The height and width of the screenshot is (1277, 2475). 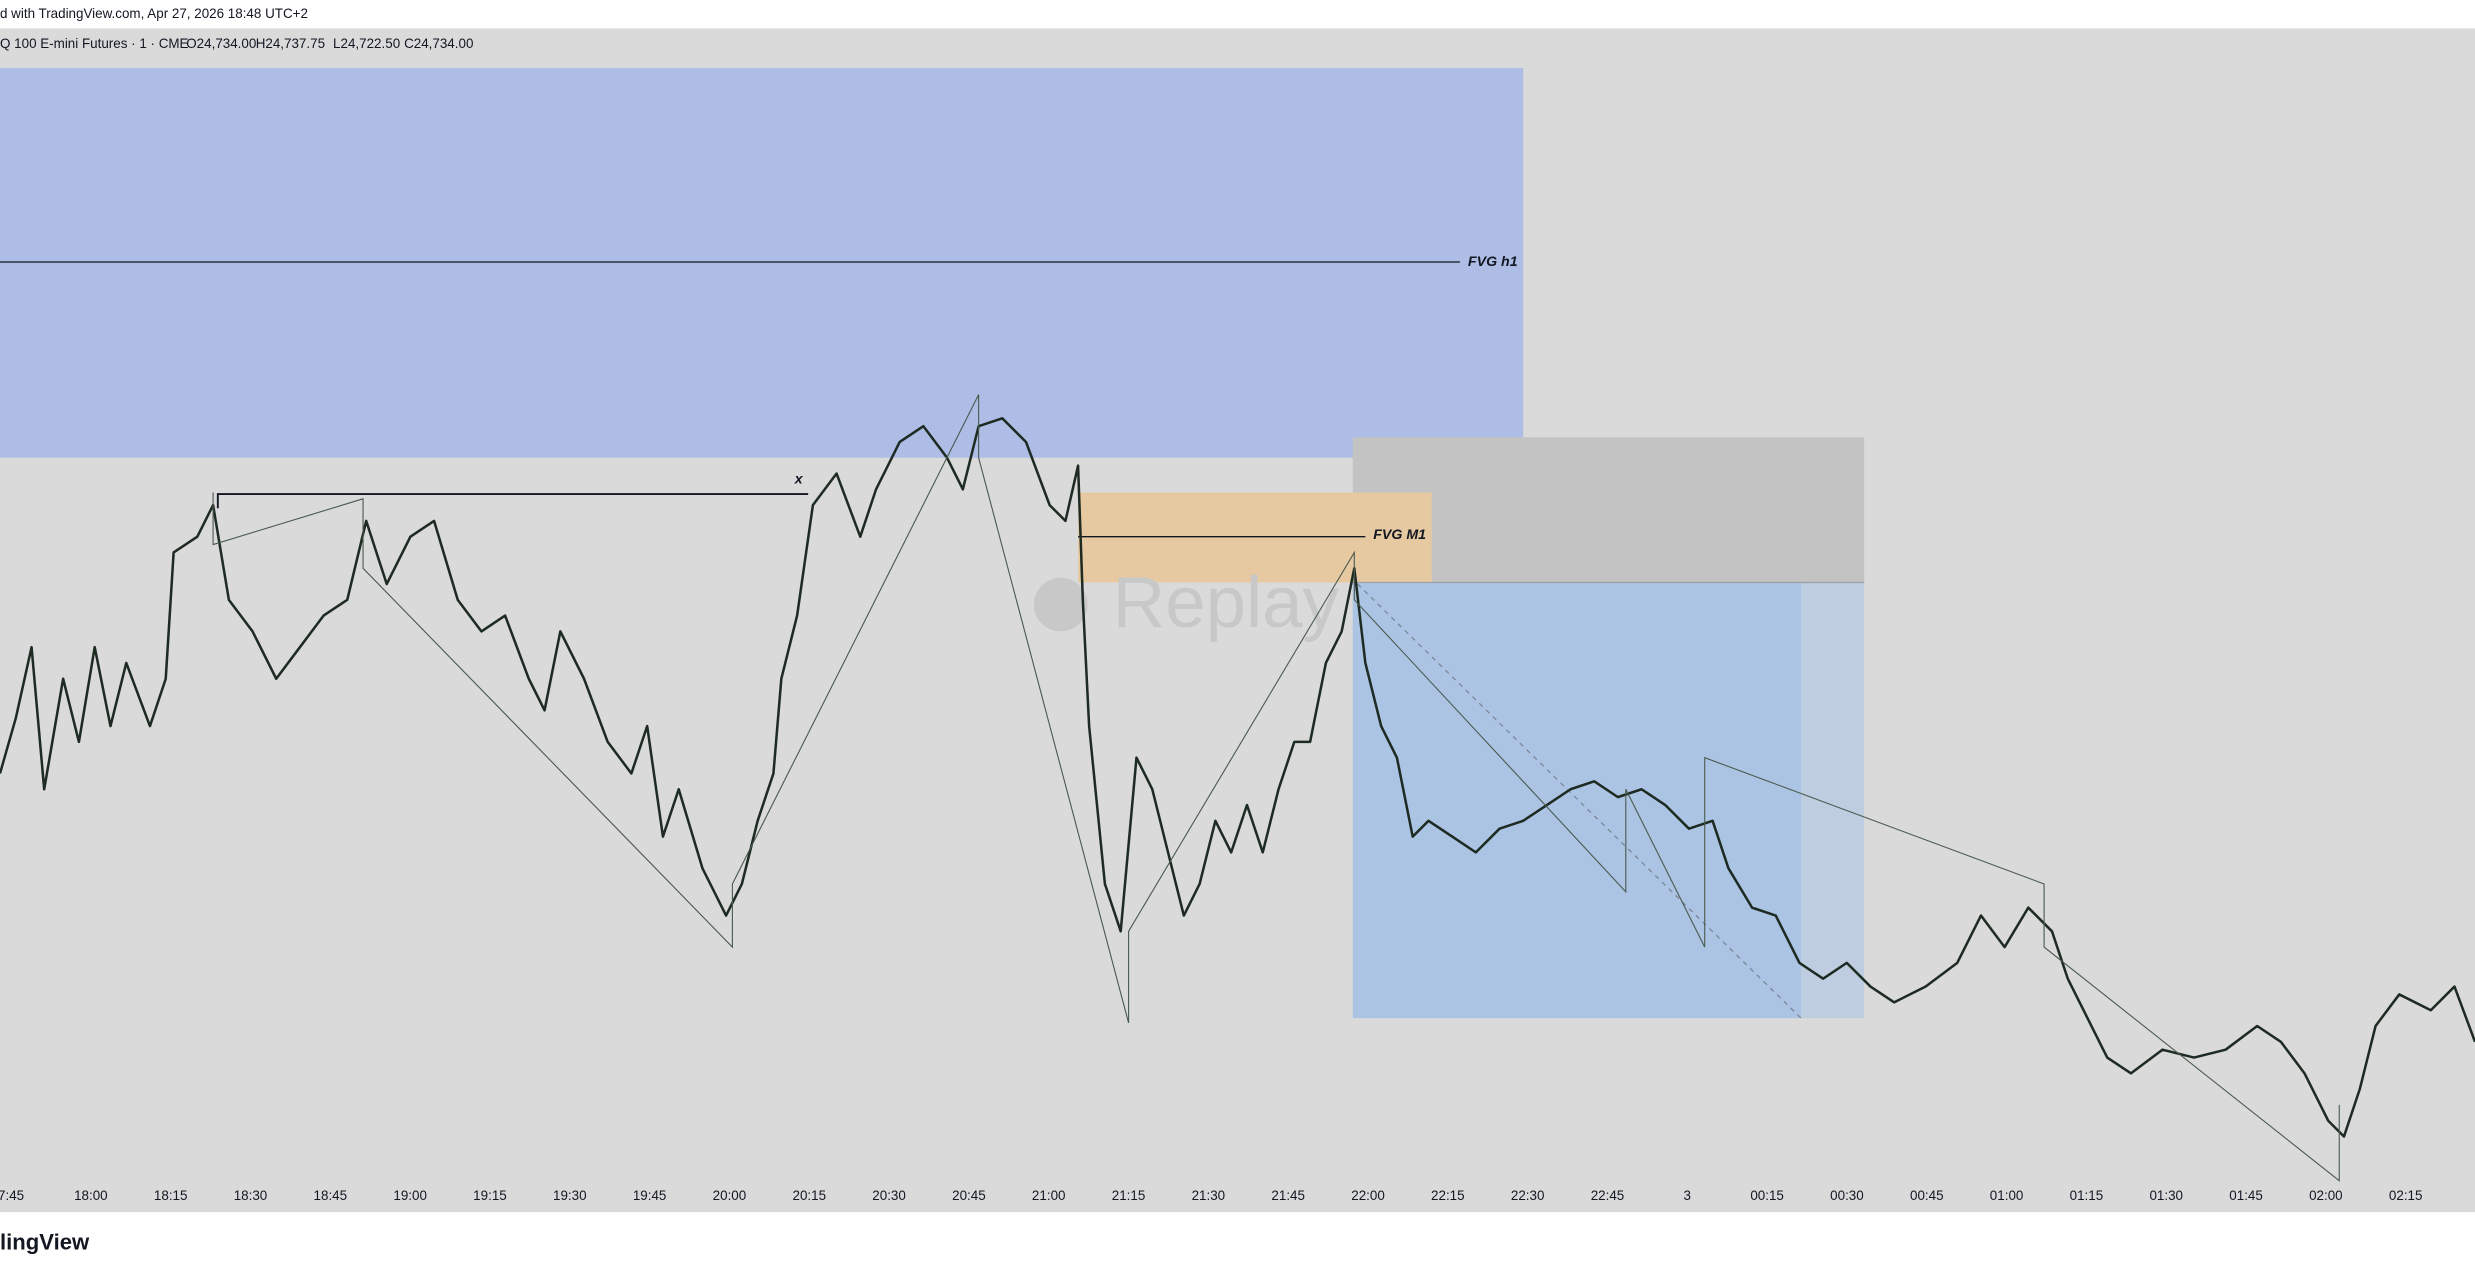 I want to click on legend-high: H24,737.75, so click(x=290, y=43).